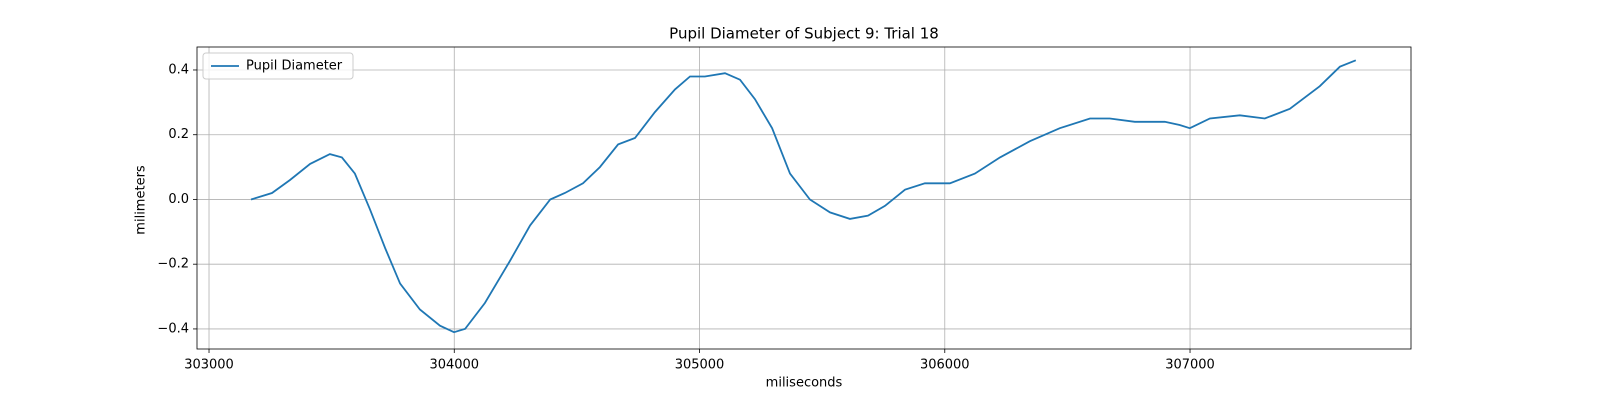 The height and width of the screenshot is (400, 1600). Describe the element at coordinates (1190, 365) in the screenshot. I see `x-tick-label: 307000` at that location.